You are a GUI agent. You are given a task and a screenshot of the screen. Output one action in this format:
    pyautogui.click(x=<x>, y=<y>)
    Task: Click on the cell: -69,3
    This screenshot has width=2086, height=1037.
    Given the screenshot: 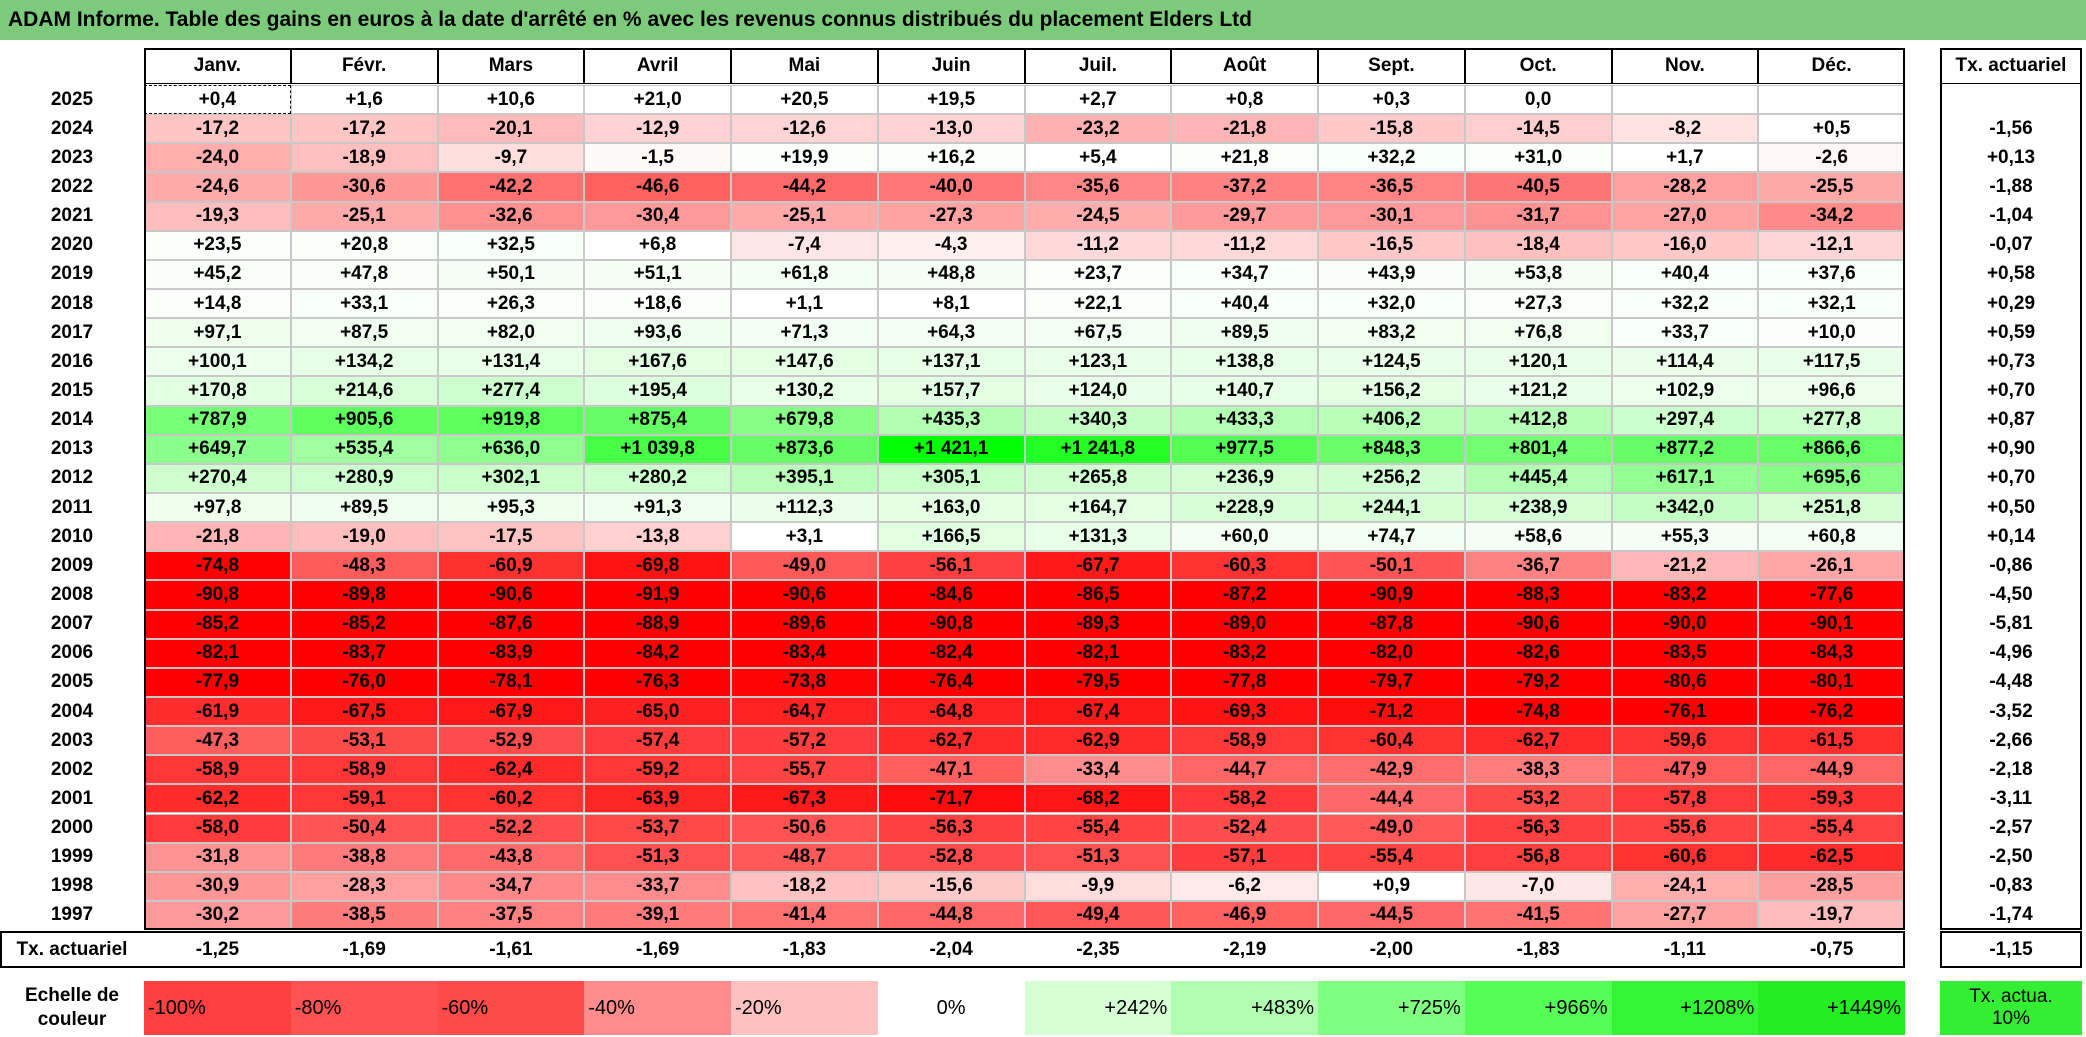 What is the action you would take?
    pyautogui.click(x=1244, y=711)
    